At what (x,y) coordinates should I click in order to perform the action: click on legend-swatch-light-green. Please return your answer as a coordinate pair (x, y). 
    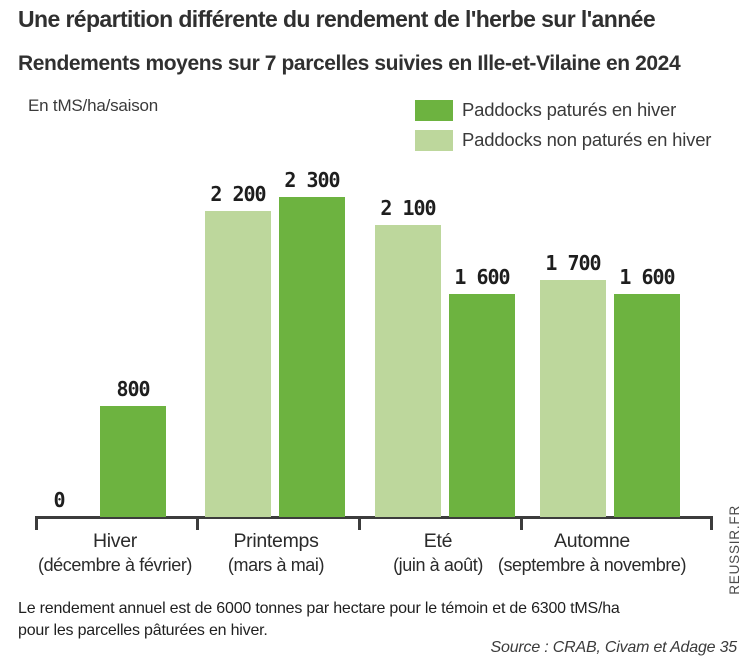
    Looking at the image, I should click on (434, 140).